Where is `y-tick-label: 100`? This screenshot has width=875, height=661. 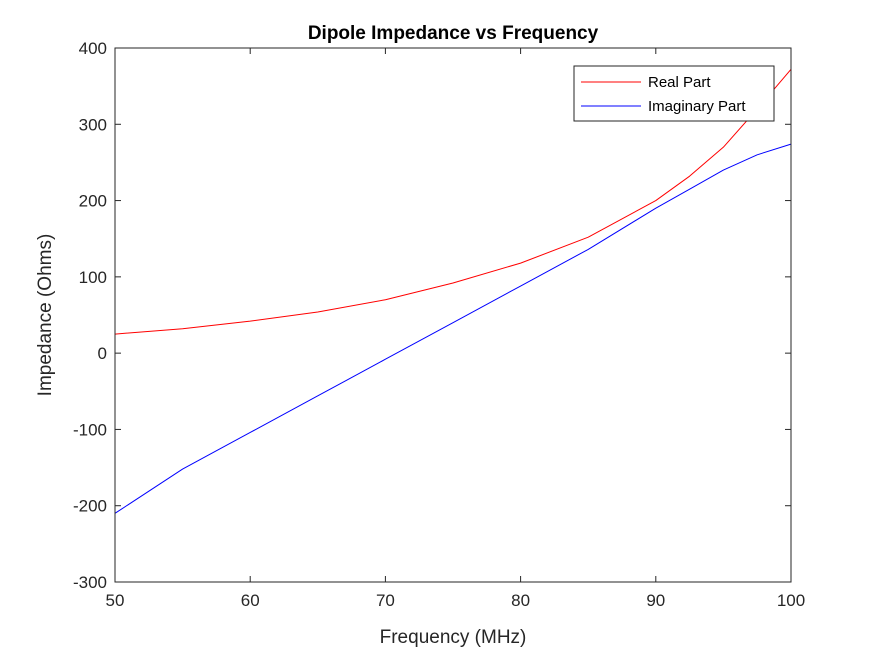
y-tick-label: 100 is located at coordinates (93, 277).